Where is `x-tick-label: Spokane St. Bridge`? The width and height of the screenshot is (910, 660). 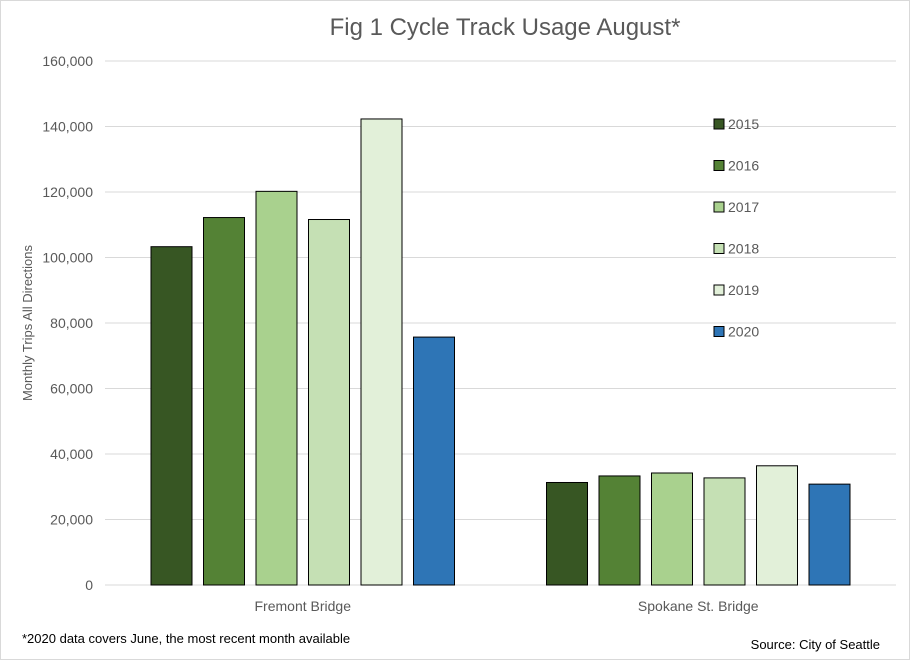
x-tick-label: Spokane St. Bridge is located at coordinates (698, 606).